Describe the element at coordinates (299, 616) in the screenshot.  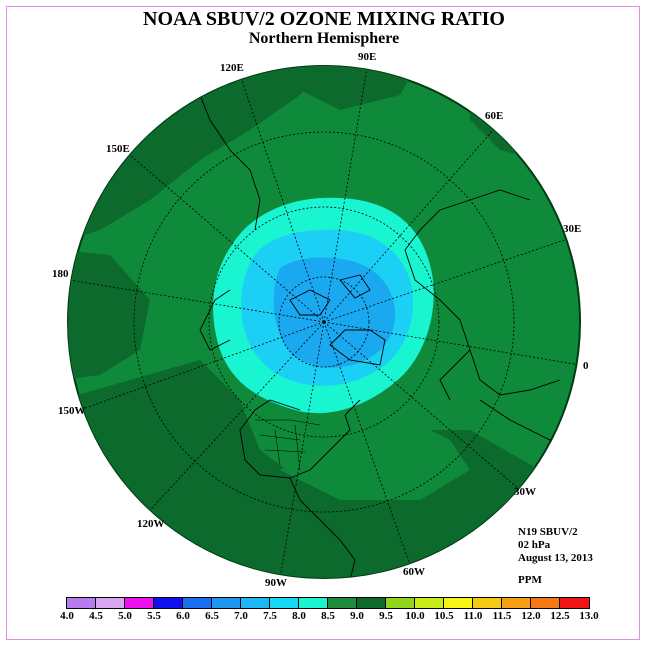
I see `colorbar-tick-label: 8.0` at that location.